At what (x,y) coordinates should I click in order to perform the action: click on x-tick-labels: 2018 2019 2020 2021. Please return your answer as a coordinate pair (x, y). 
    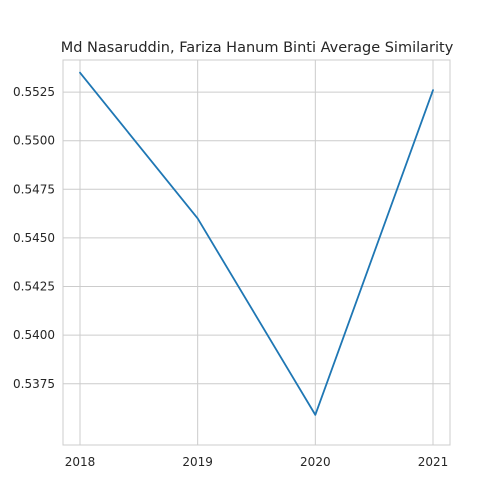
    Looking at the image, I should click on (257, 462).